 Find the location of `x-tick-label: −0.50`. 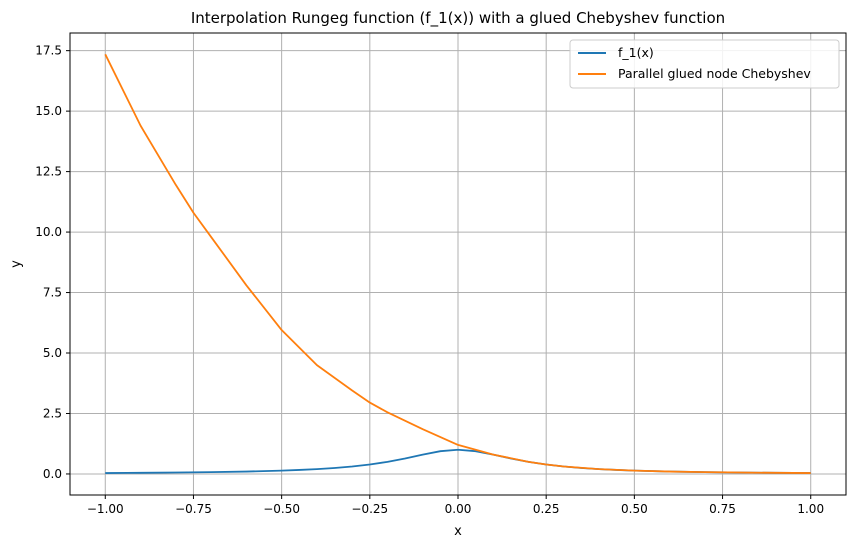

x-tick-label: −0.50 is located at coordinates (281, 509).